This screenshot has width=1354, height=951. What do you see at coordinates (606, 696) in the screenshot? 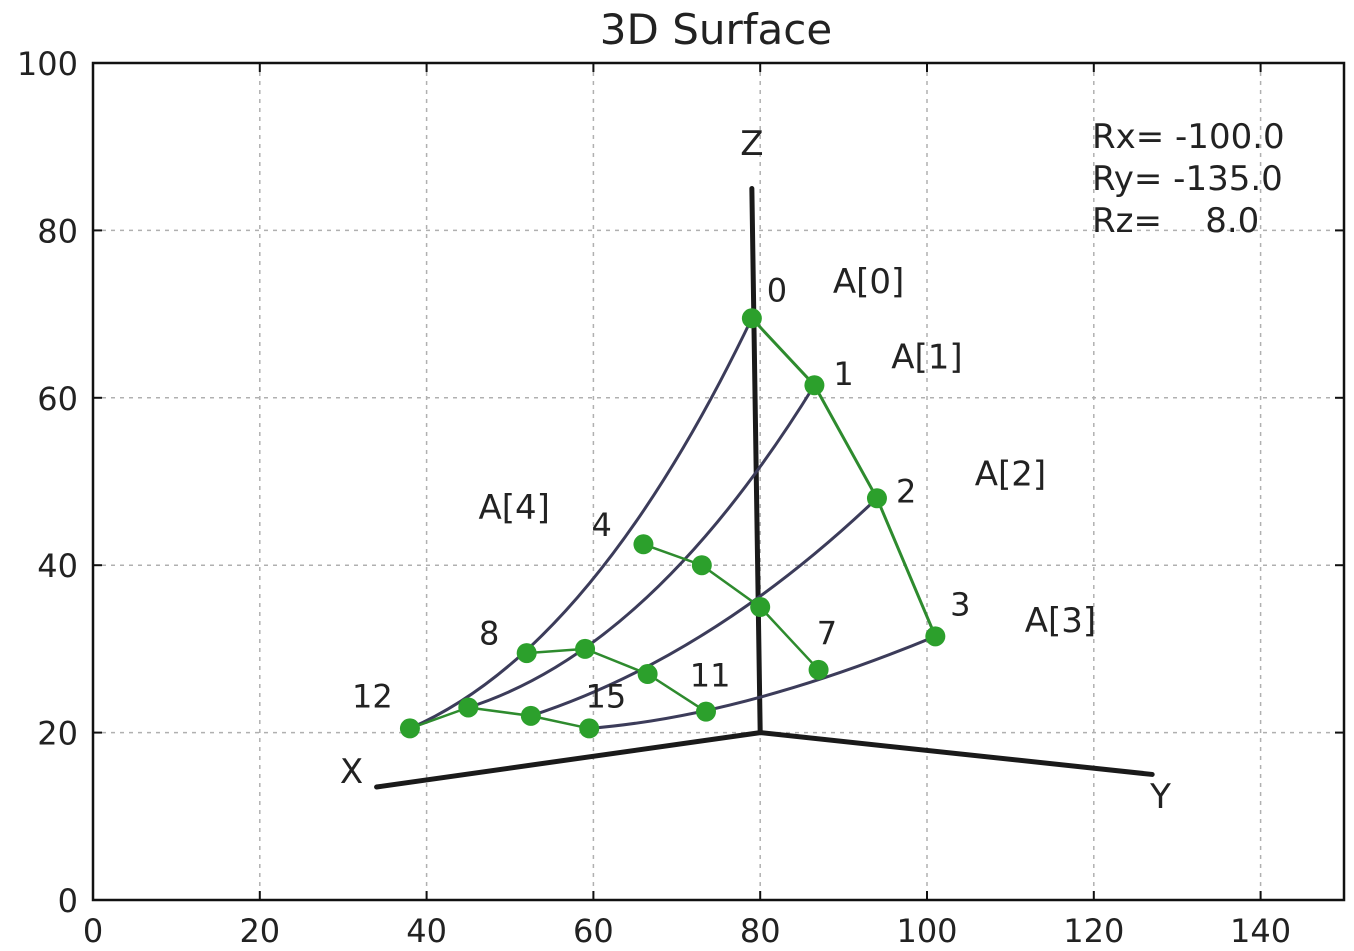
I see `point-label: 15` at bounding box center [606, 696].